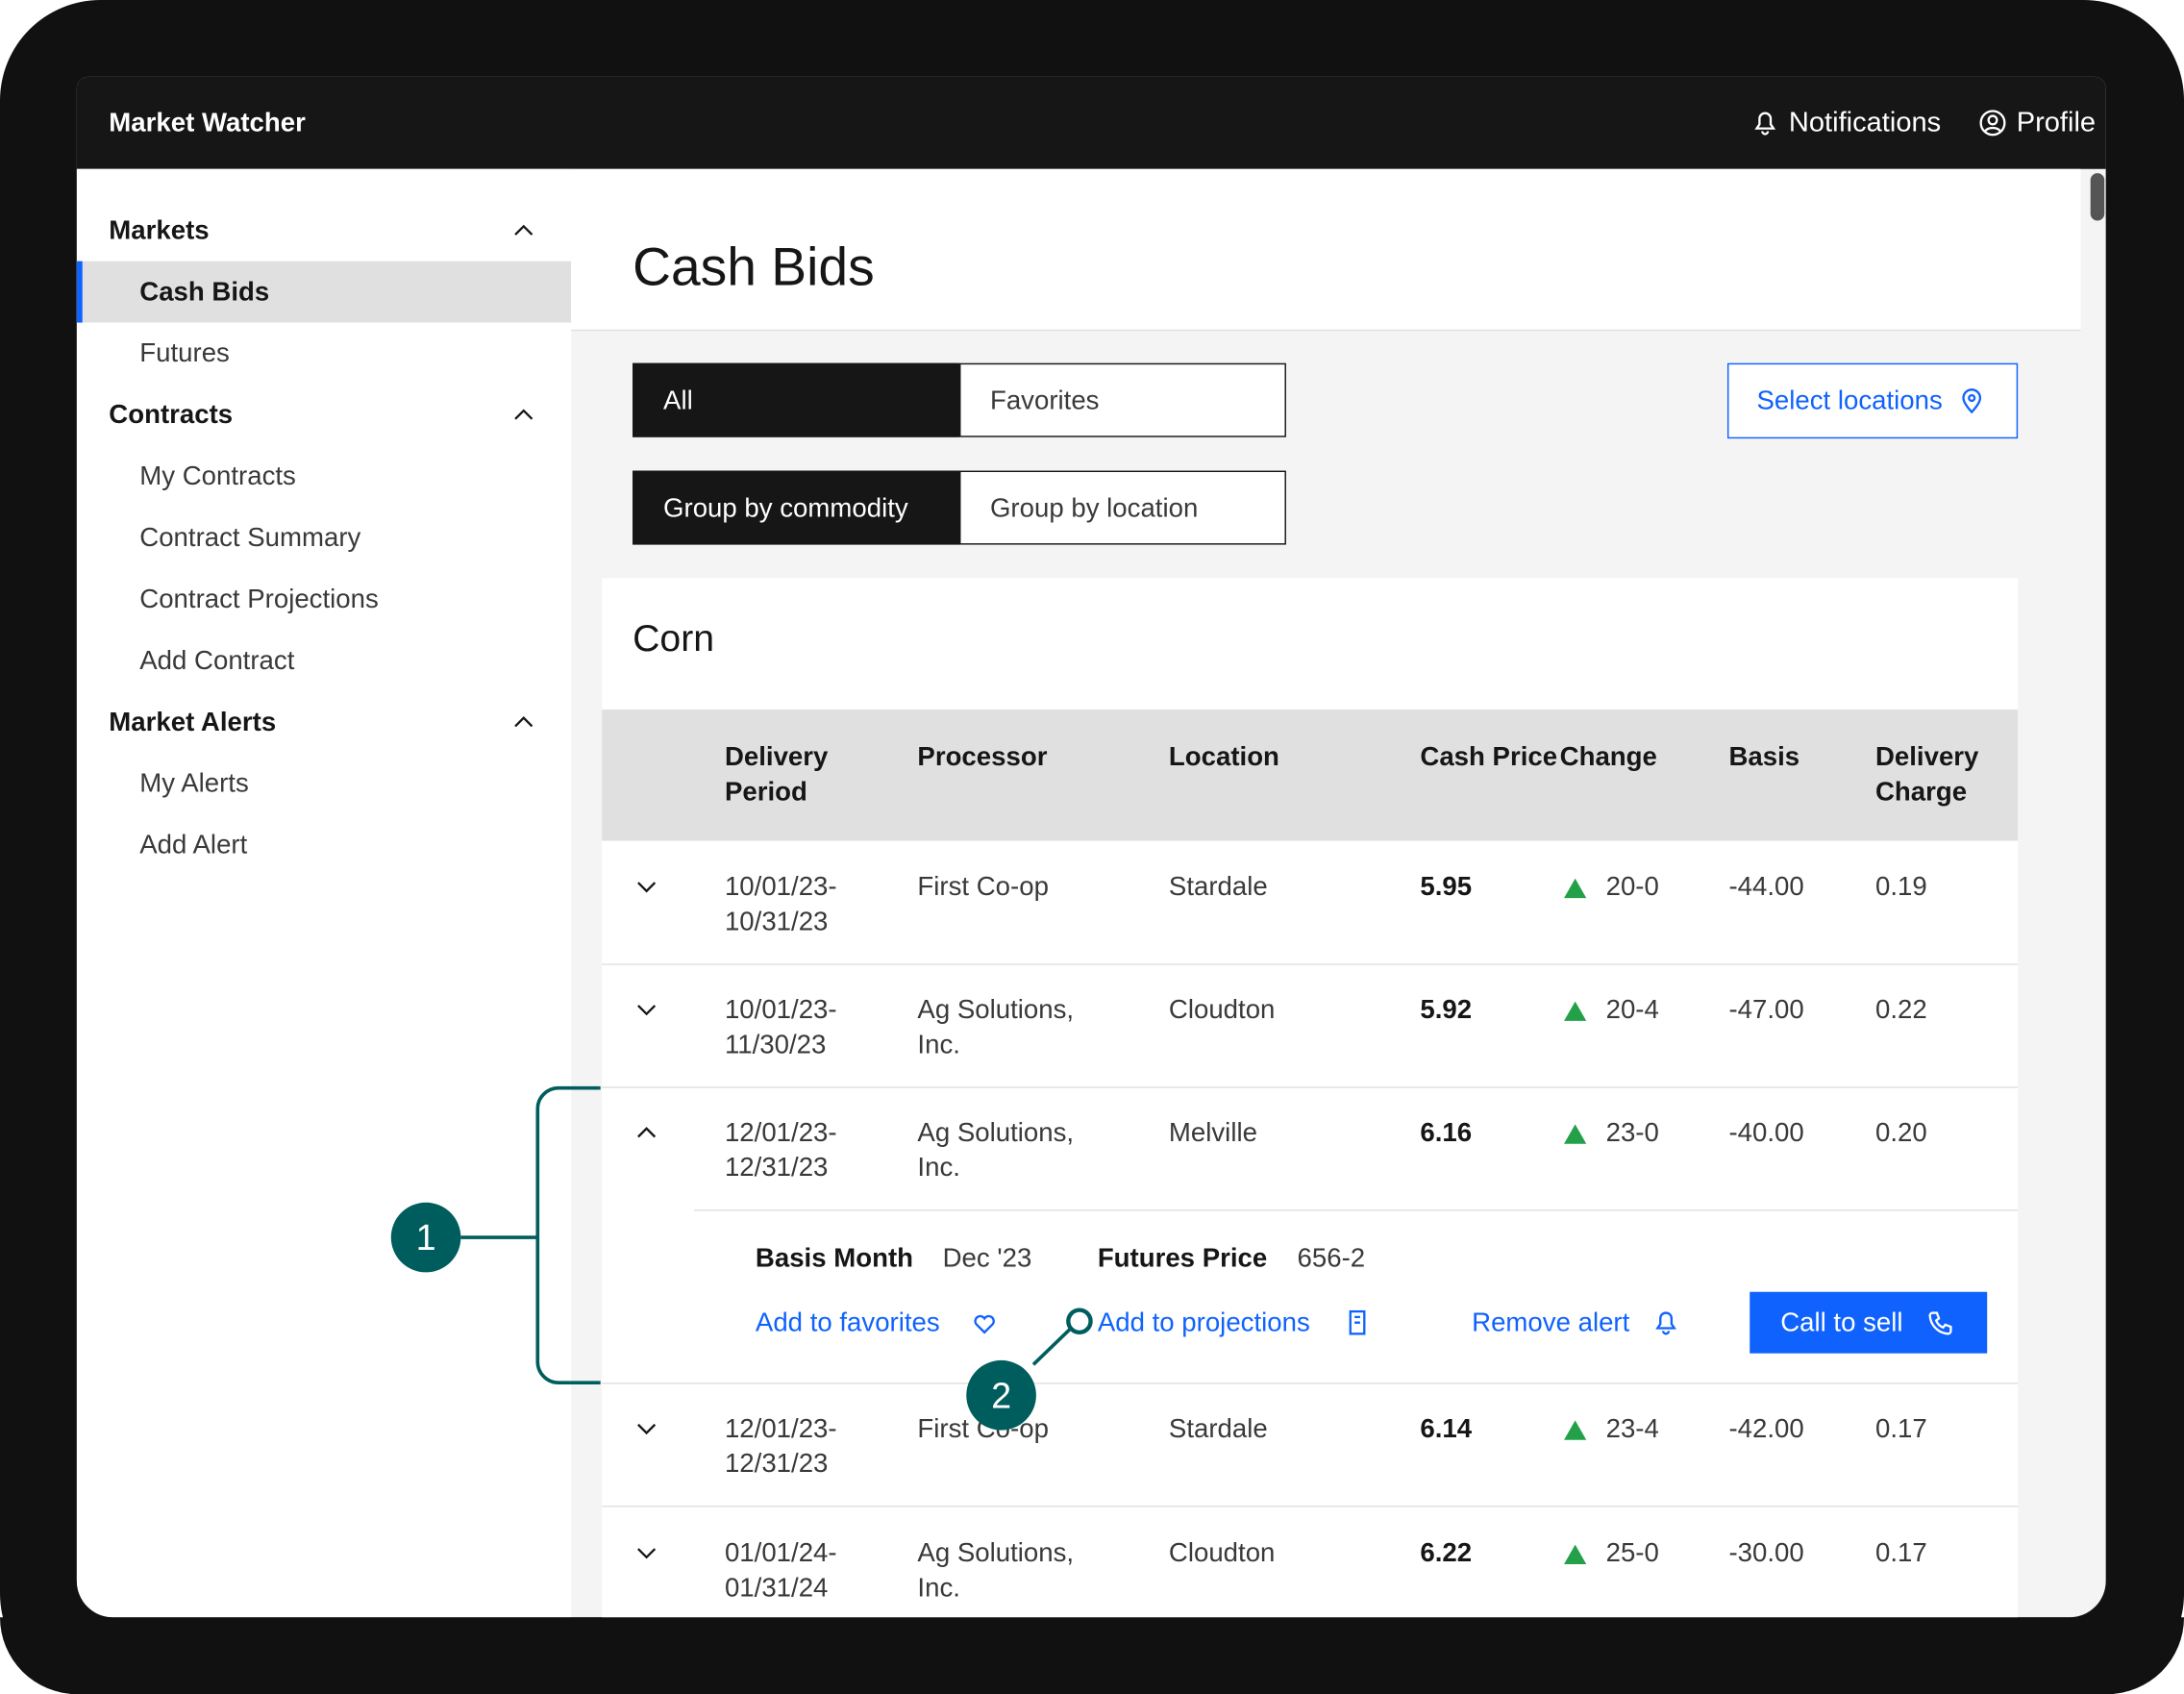  I want to click on nav-group: Contracts, so click(172, 415).